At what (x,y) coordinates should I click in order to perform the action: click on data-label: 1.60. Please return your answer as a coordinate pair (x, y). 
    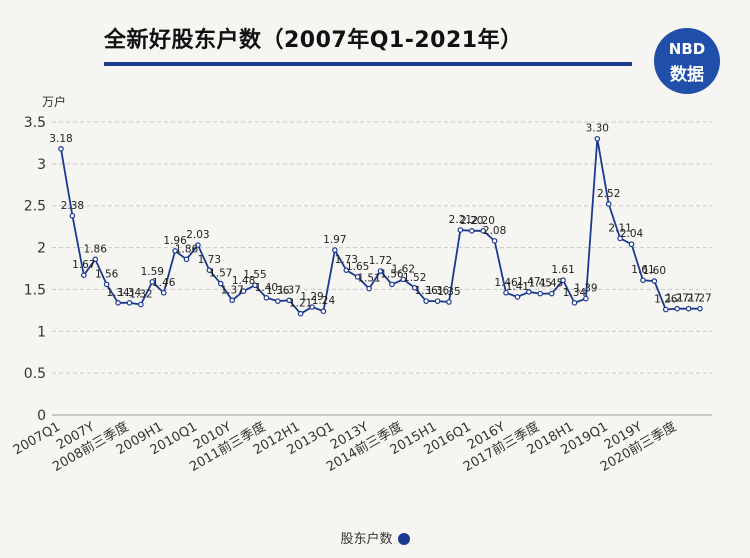
    Looking at the image, I should click on (654, 271).